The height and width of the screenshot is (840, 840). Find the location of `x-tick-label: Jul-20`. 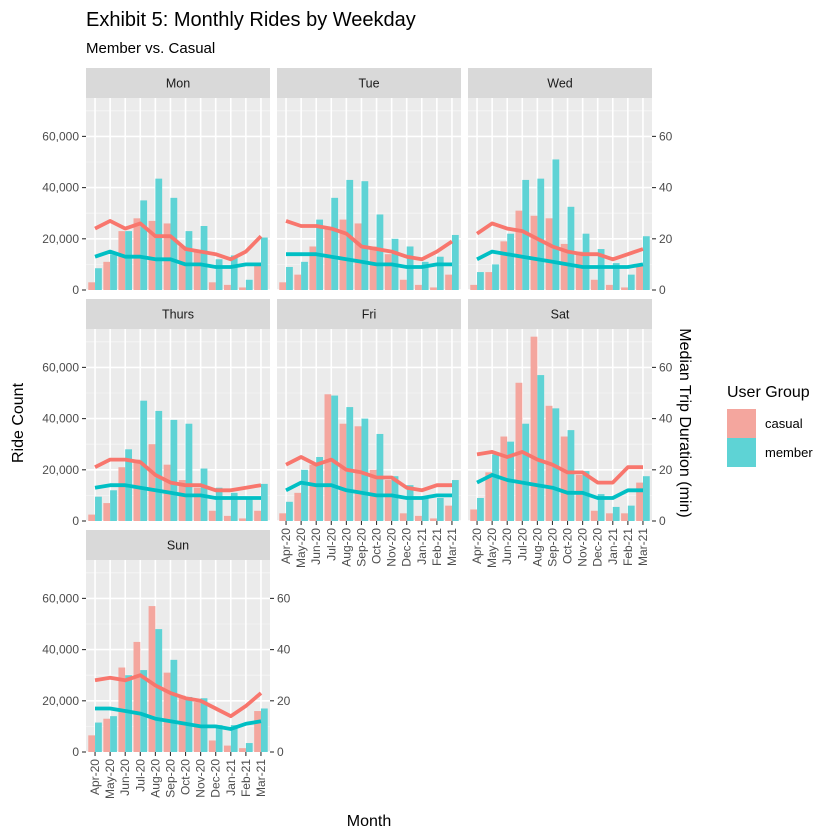

x-tick-label: Jul-20 is located at coordinates (331, 544).